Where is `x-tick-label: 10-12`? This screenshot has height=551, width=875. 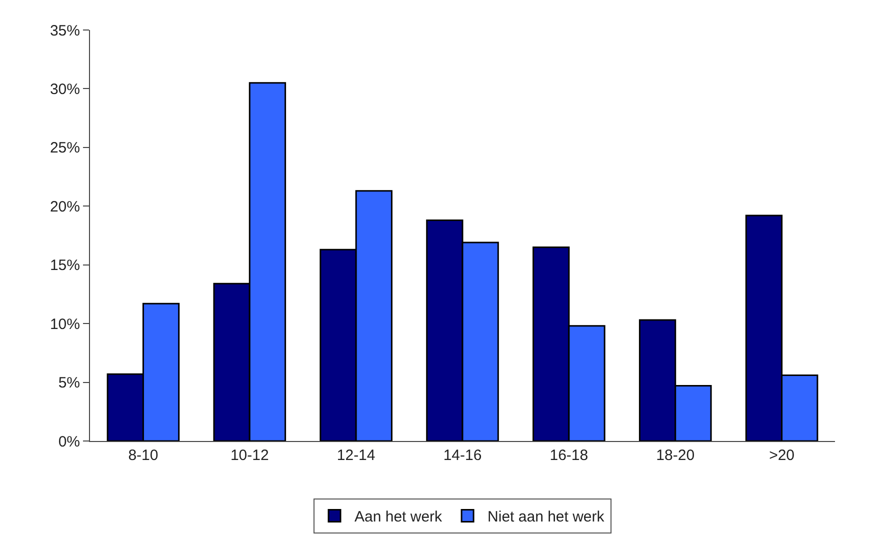 x-tick-label: 10-12 is located at coordinates (249, 455).